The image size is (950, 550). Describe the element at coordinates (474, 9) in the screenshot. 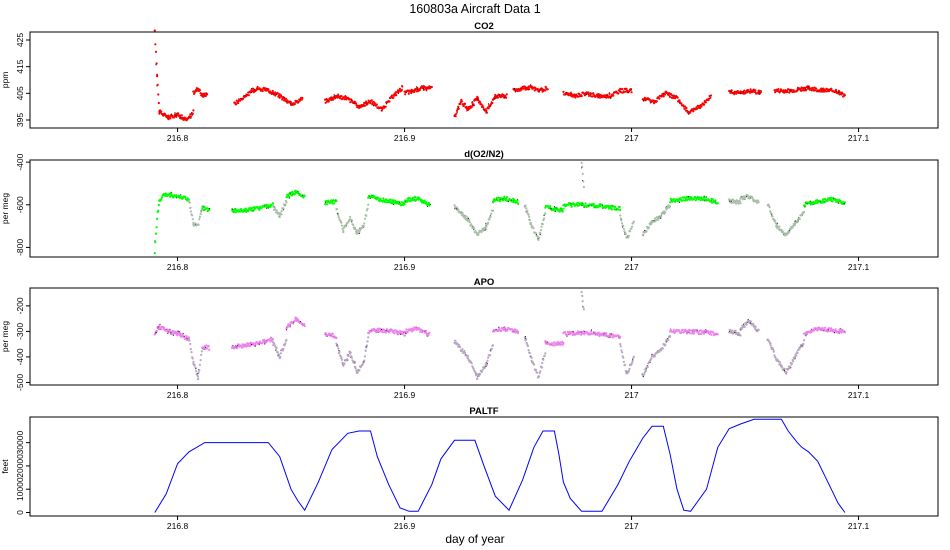

I see `figure-title: 160803a Aircraft Data 1` at that location.